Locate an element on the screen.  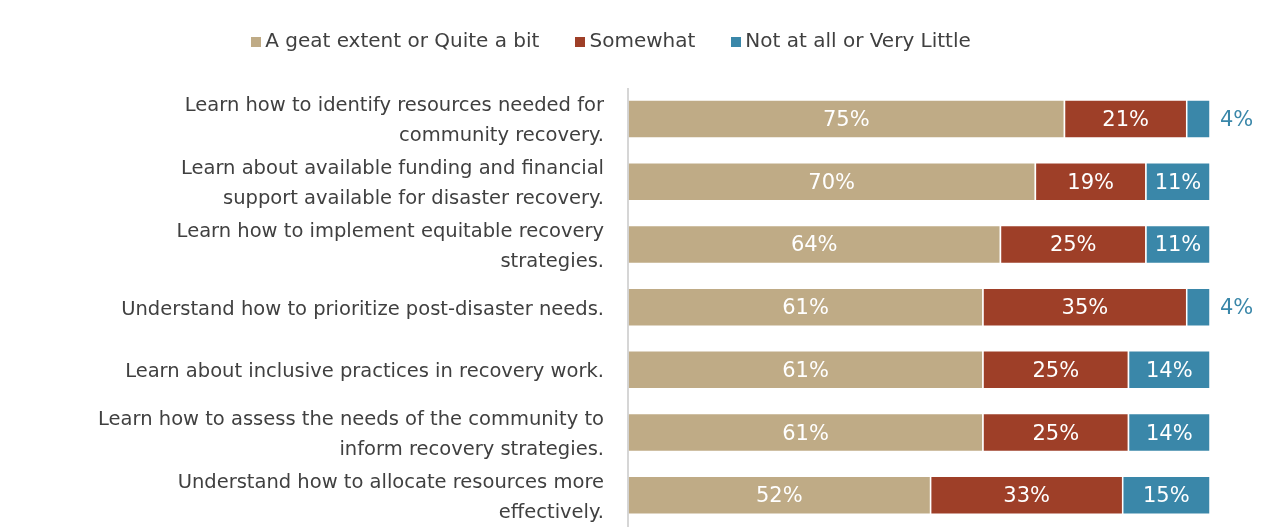
y-tick-label: Learn about available funding and financial support available for disaster recovery. is located at coordinates (392, 182).